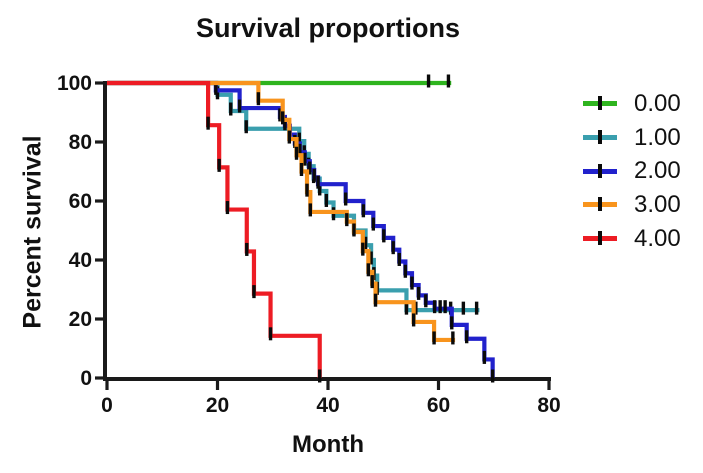  I want to click on x-tick-label: 20, so click(217, 405).